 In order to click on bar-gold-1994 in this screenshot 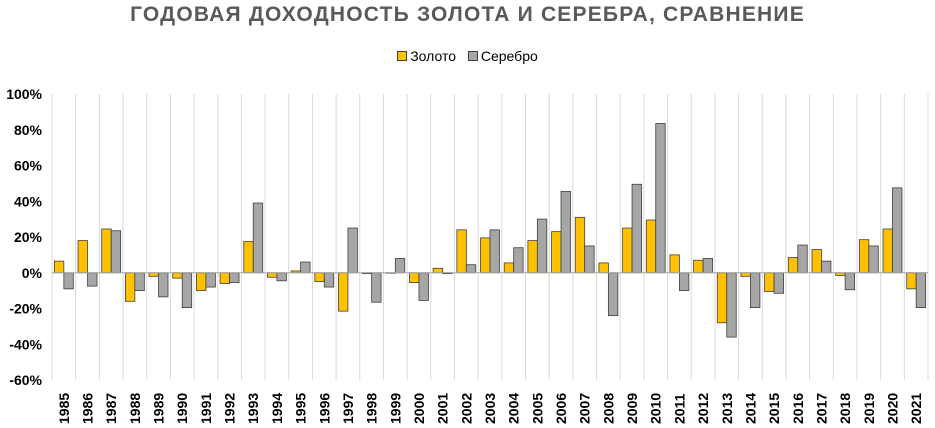, I will do `click(272, 275)`.